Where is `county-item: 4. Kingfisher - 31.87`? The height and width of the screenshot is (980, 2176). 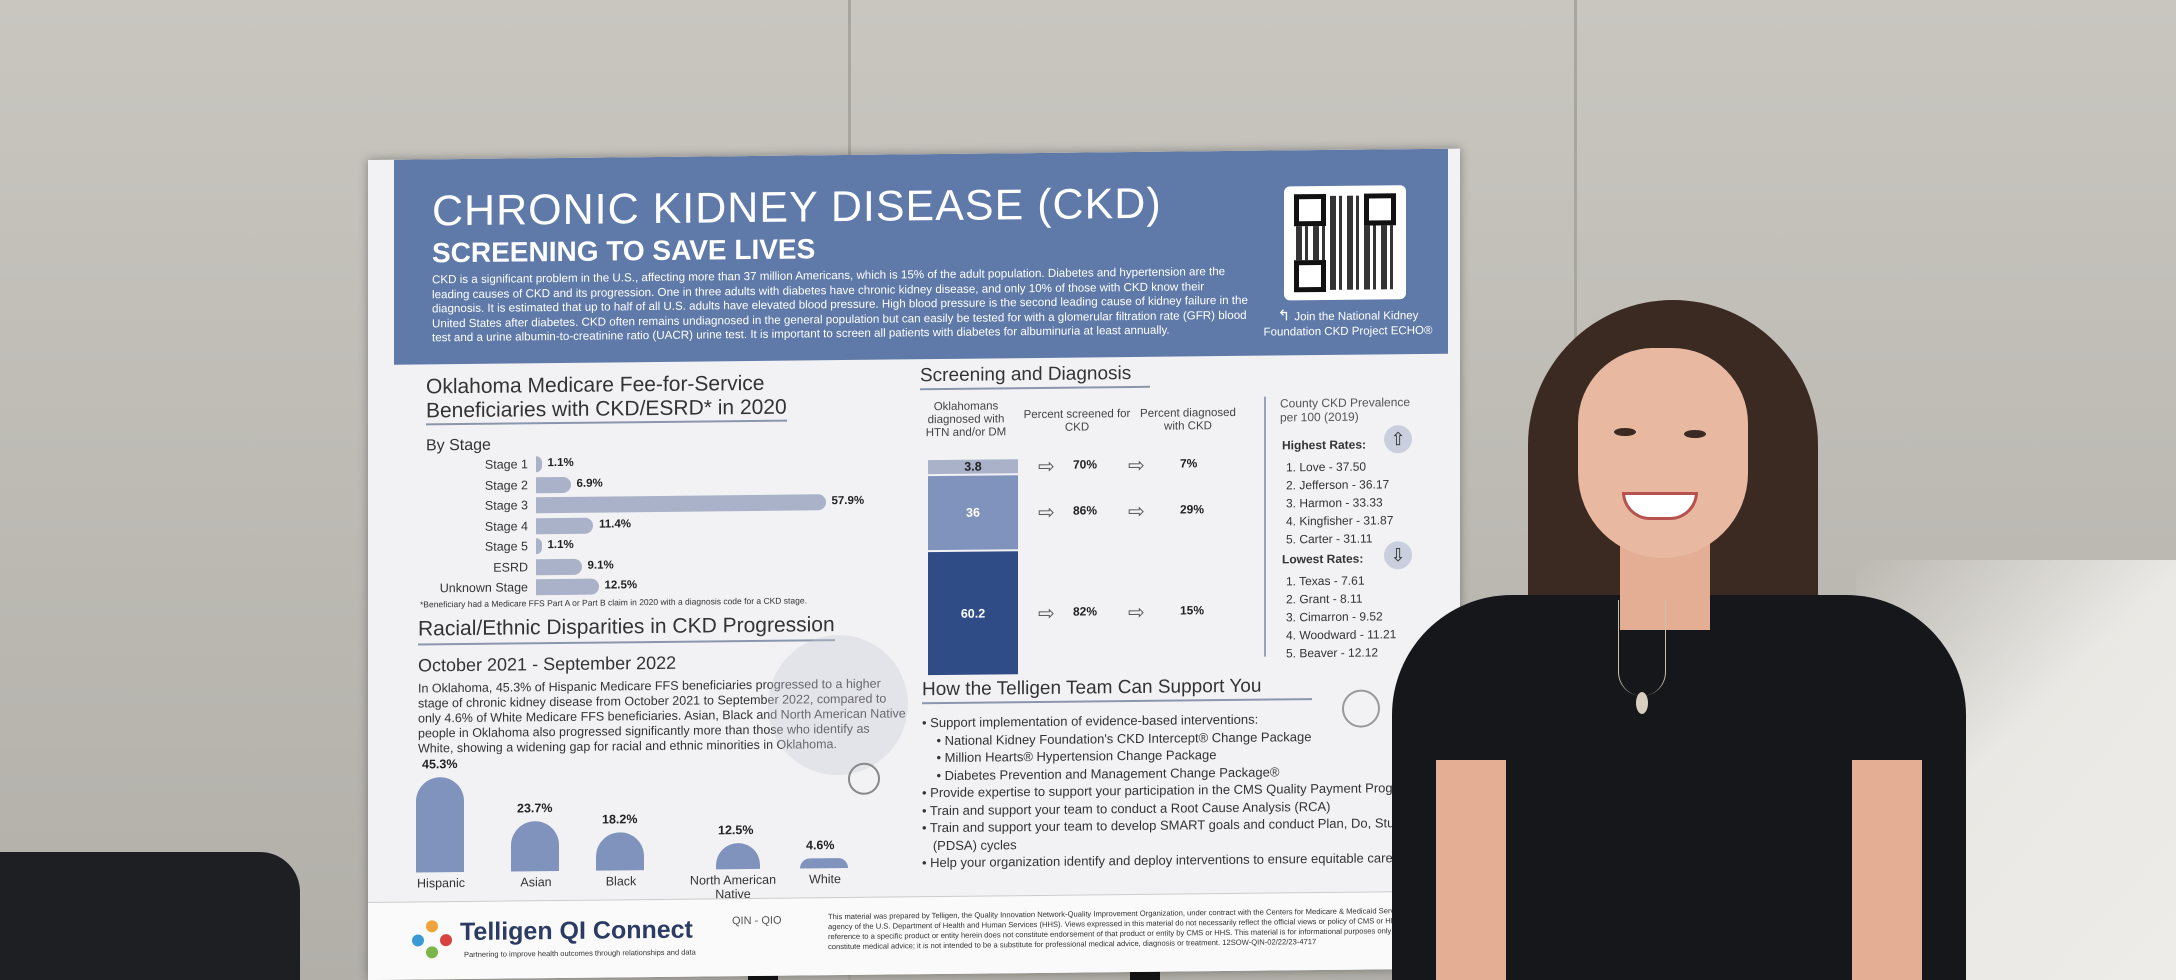 county-item: 4. Kingfisher - 31.87 is located at coordinates (1340, 521).